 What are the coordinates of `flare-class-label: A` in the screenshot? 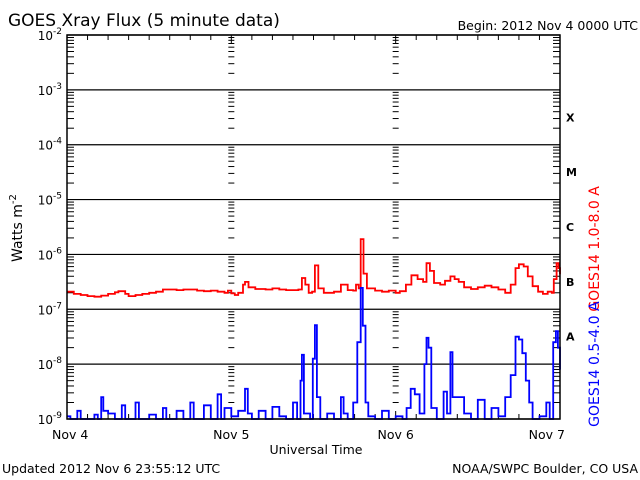 It's located at (570, 337).